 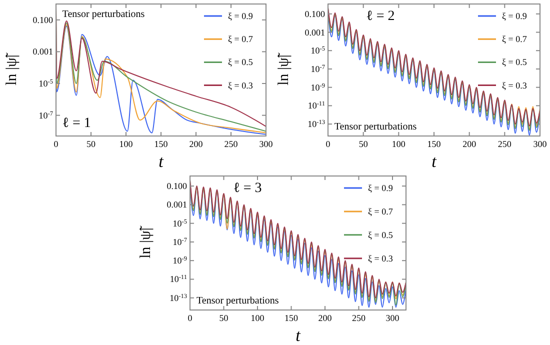 I want to click on annotation: ℓ = 2, so click(x=380, y=16).